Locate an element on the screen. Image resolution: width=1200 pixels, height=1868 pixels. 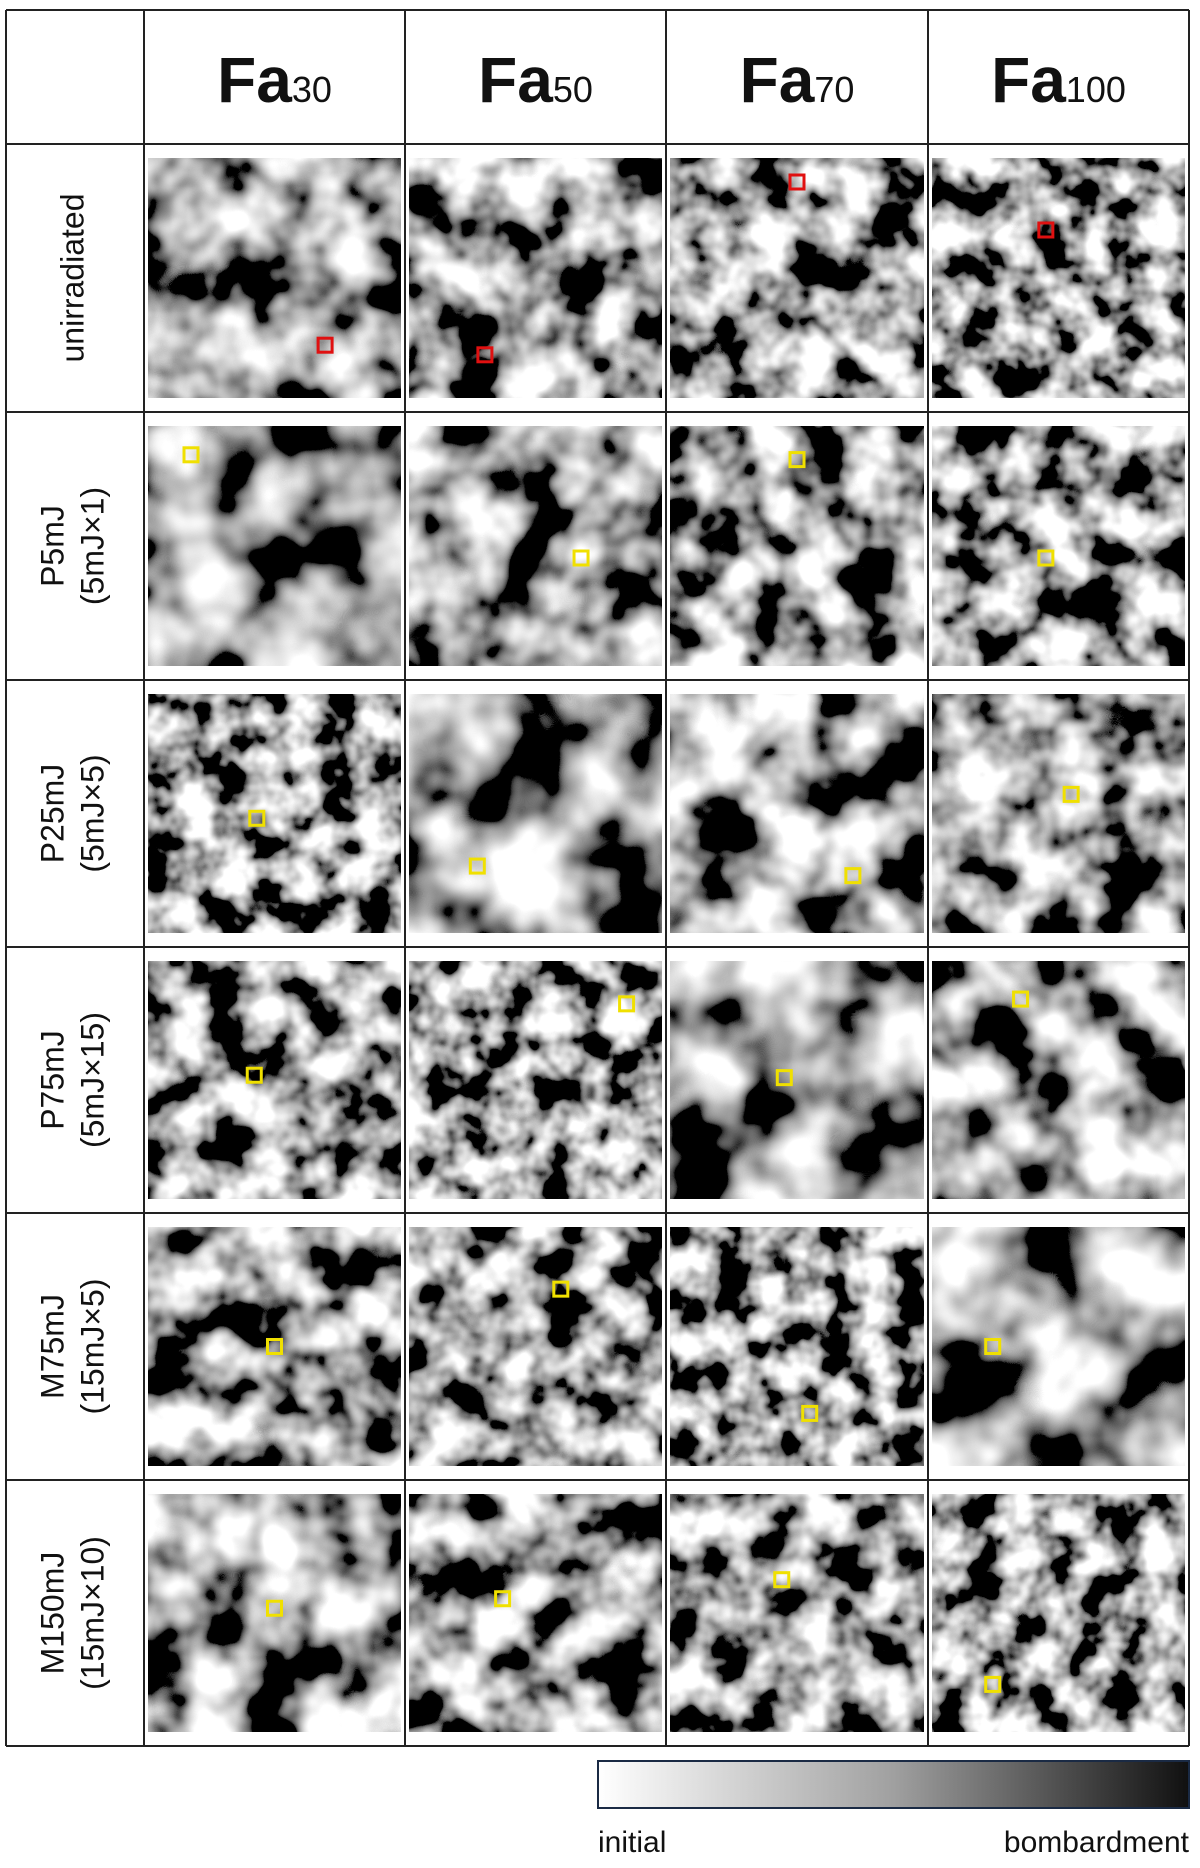
colorbar is located at coordinates (893, 1784).